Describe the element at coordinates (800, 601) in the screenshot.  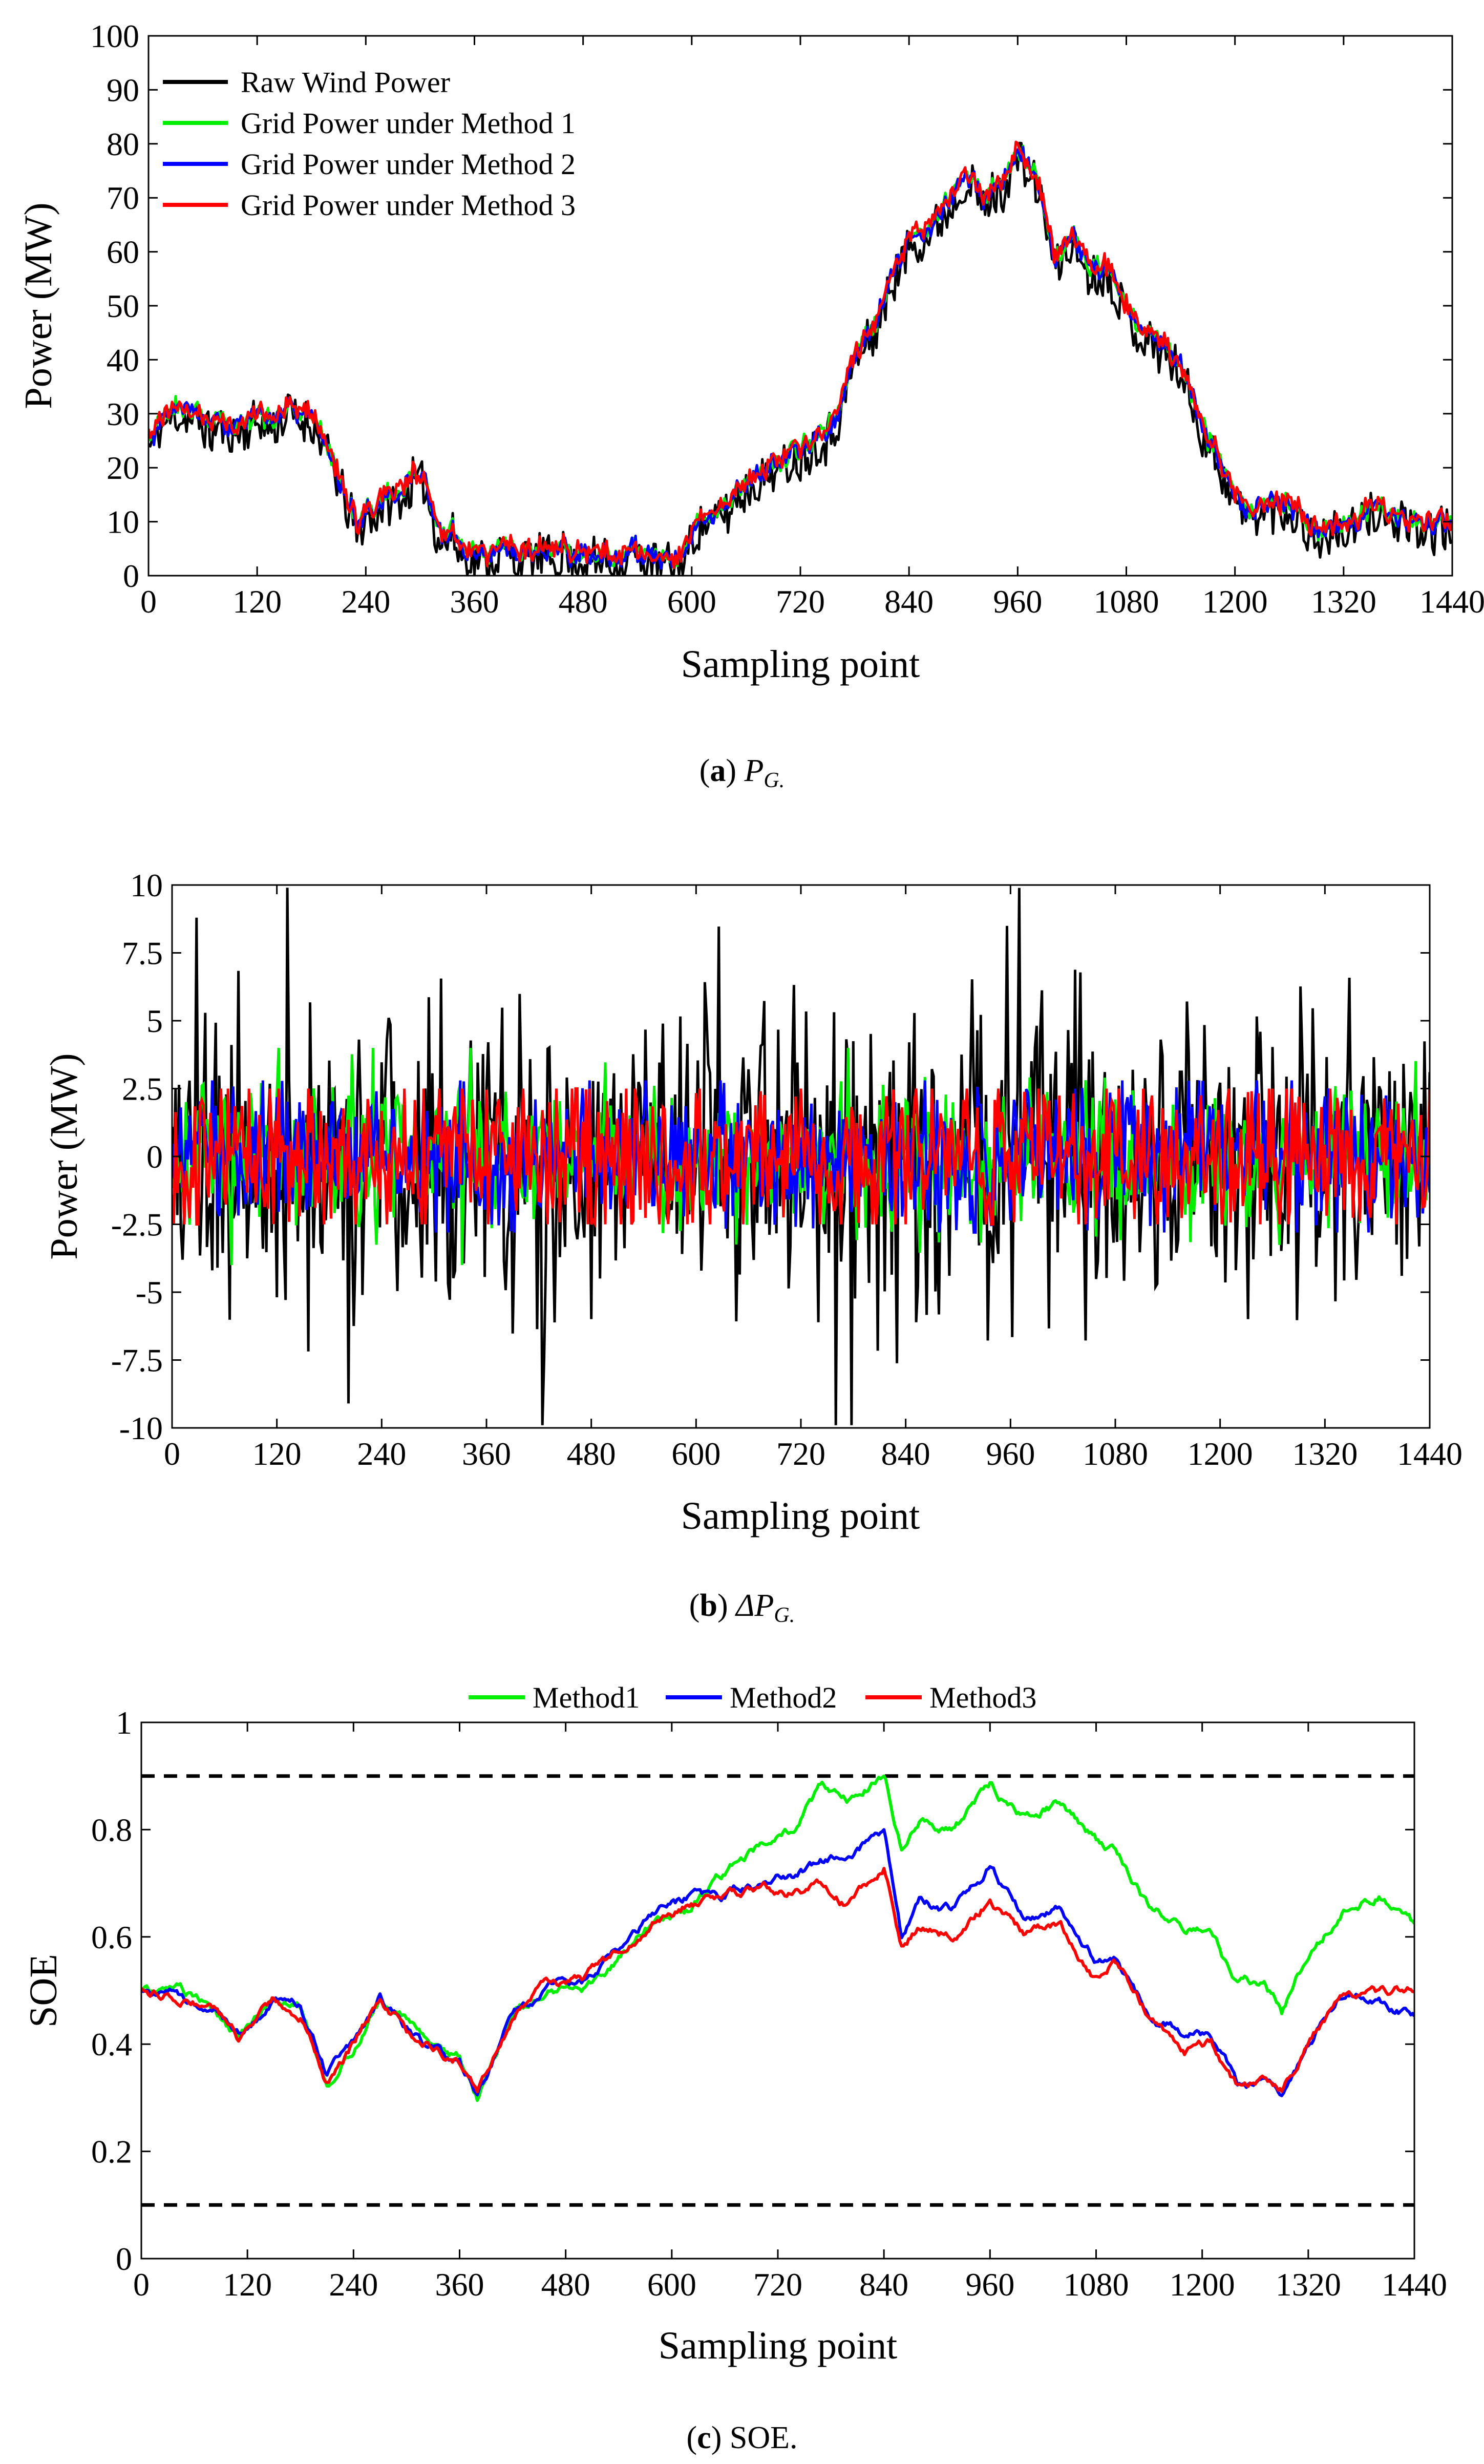
I see `a-xtick-label: 720` at that location.